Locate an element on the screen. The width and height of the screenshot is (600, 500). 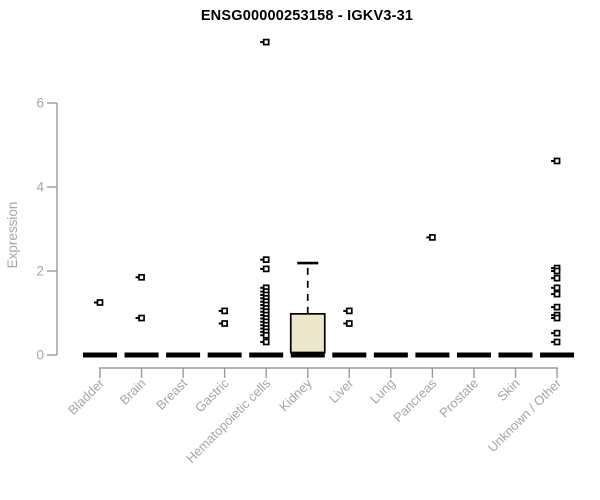
outlier-pancreas is located at coordinates (432, 237).